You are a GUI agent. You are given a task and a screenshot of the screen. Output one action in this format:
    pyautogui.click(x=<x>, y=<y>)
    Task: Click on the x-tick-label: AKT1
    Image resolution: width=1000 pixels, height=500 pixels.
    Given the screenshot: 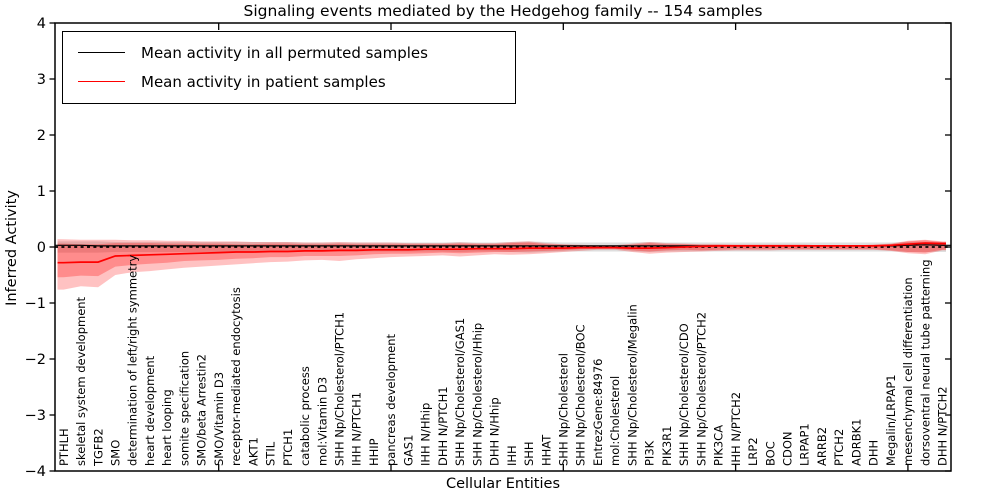 What is the action you would take?
    pyautogui.click(x=253, y=451)
    